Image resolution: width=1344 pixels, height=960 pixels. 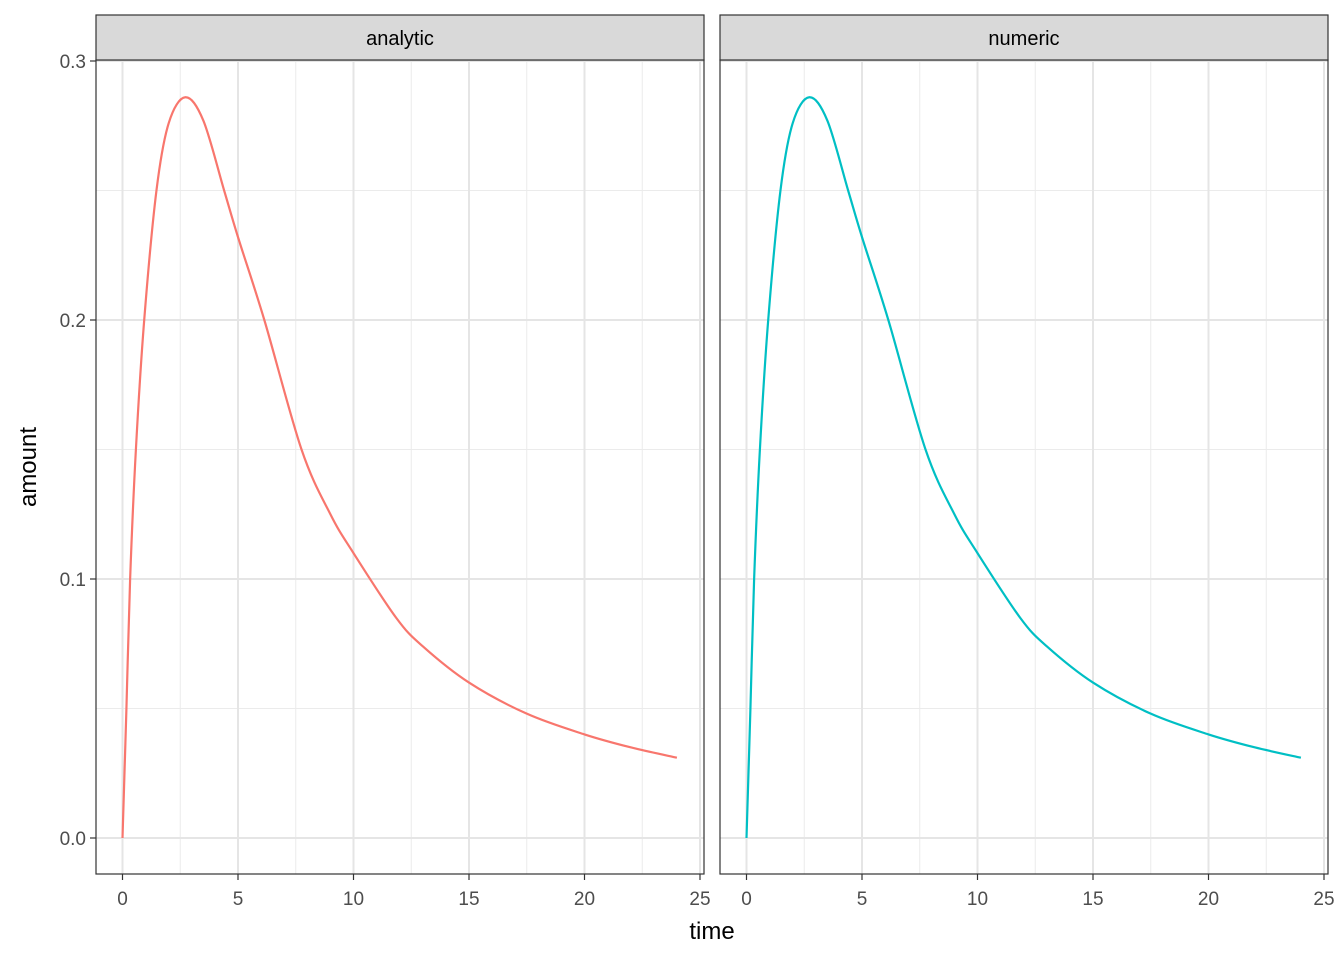 I want to click on y-axis-label: amount, so click(x=28, y=467).